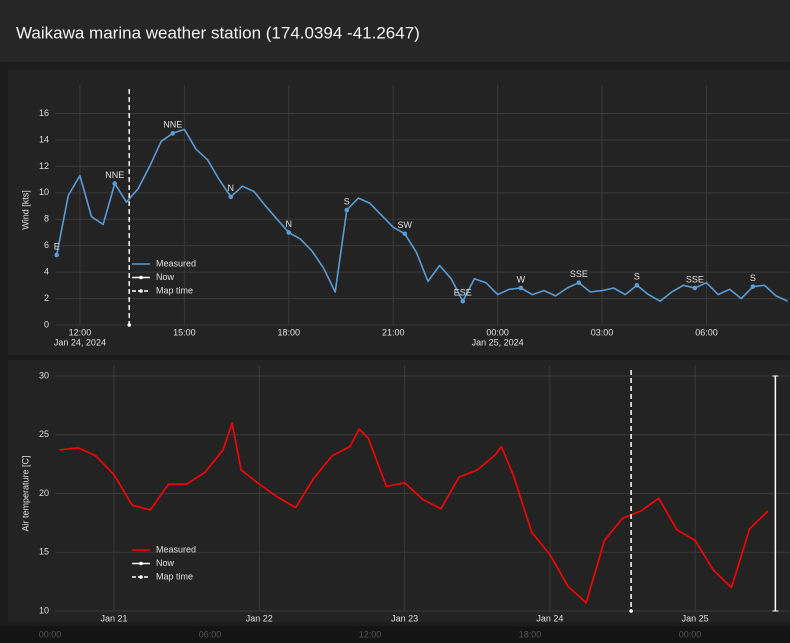 The height and width of the screenshot is (643, 790). Describe the element at coordinates (44, 434) in the screenshot. I see `y-tick-label: 25` at that location.